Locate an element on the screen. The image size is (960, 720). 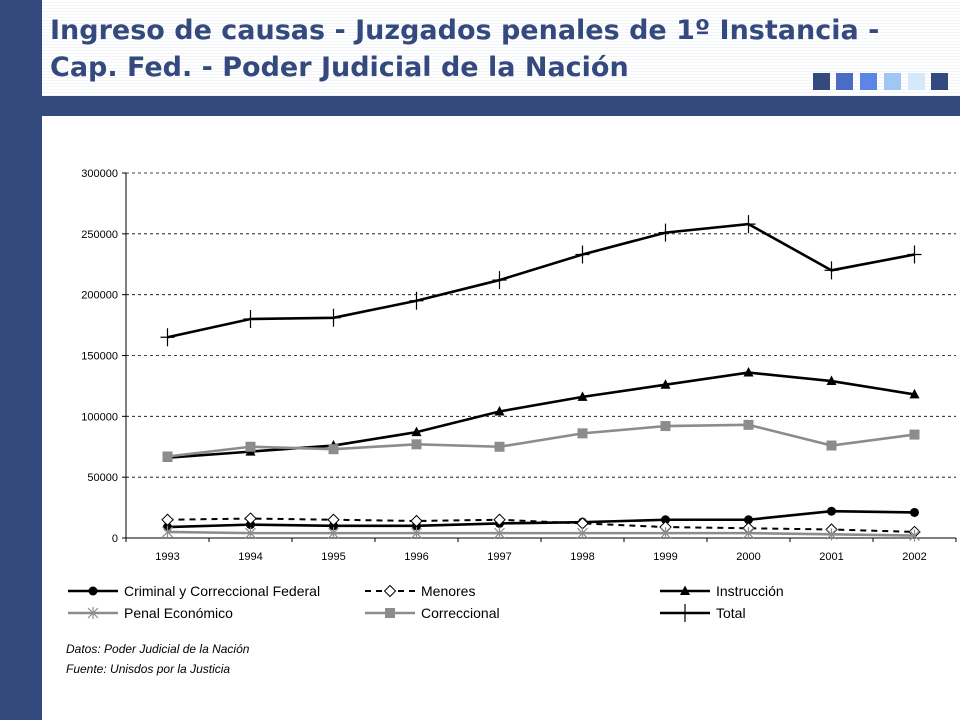
y-tick-label: 300000 is located at coordinates (99, 174).